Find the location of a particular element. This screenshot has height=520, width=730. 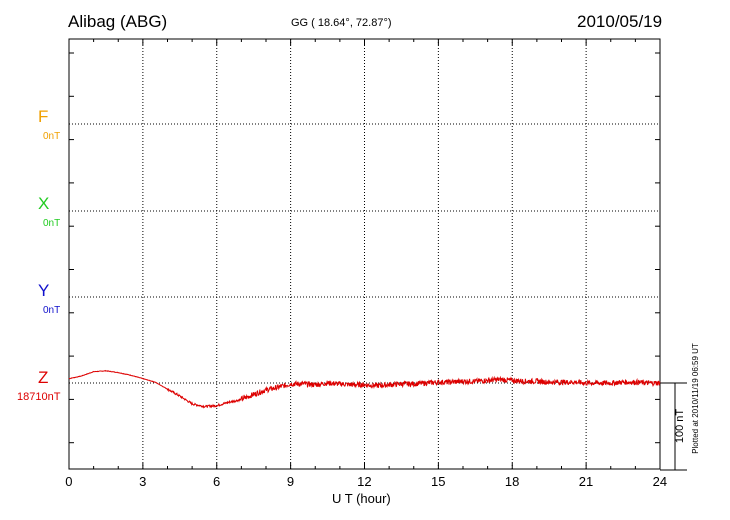

component-label-y: Y is located at coordinates (44, 290).